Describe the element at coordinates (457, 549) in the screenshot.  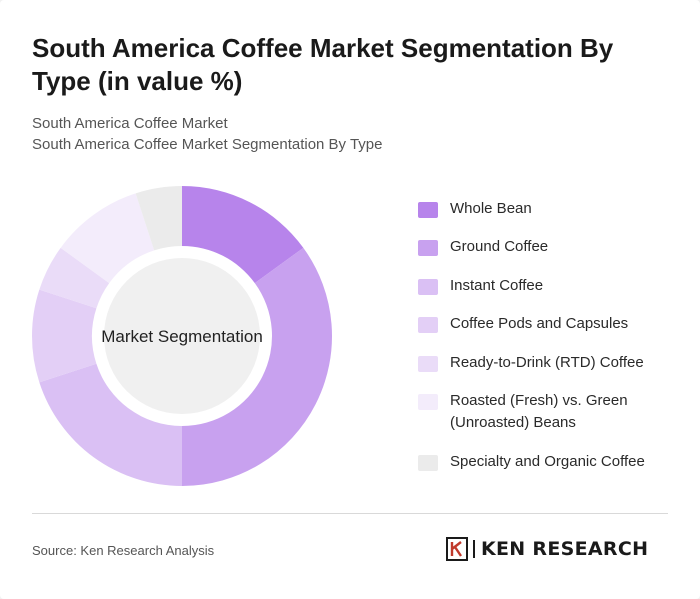
I see `ken-research-logo-icon` at that location.